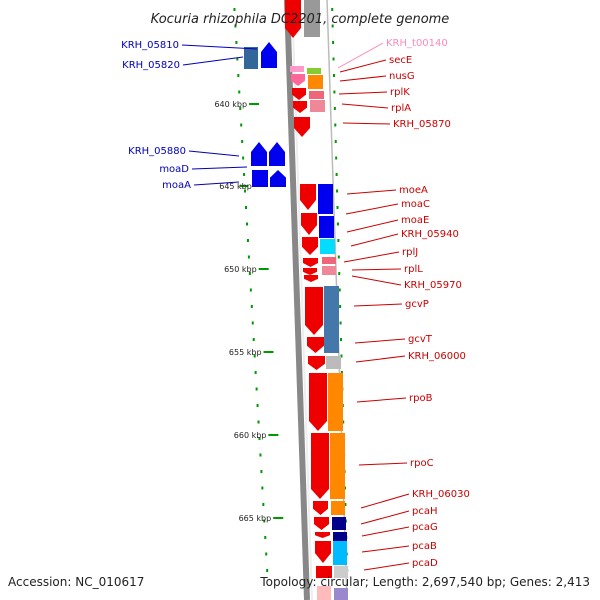 Image resolution: width=600 pixels, height=600 pixels. I want to click on left-gene-label: moaD, so click(174, 169).